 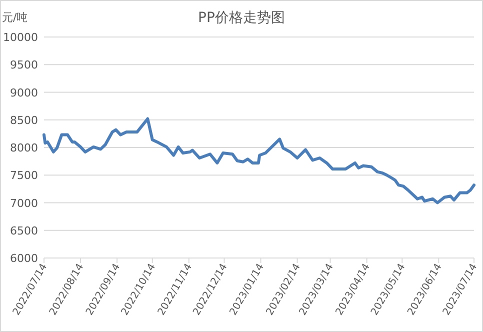 I want to click on y-tick-label: 10000, so click(x=20, y=37).